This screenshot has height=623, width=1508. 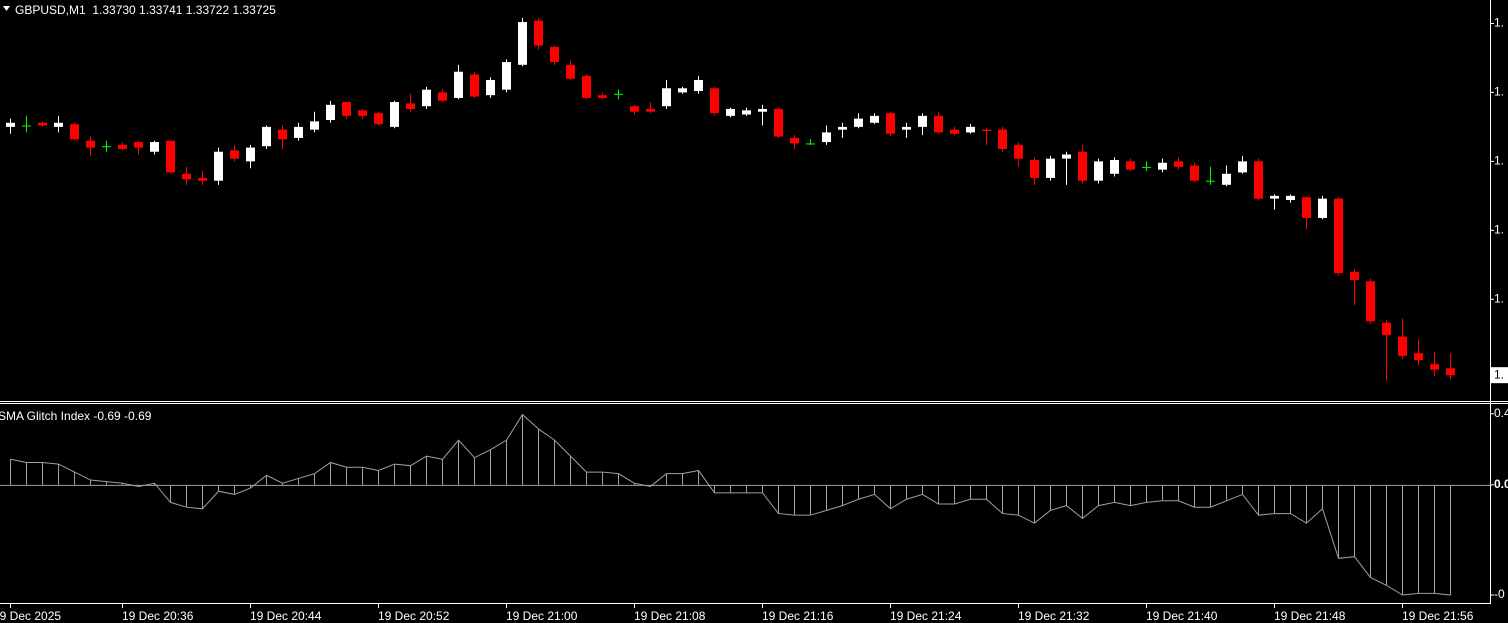 I want to click on price-marker-label: 1., so click(x=1499, y=374).